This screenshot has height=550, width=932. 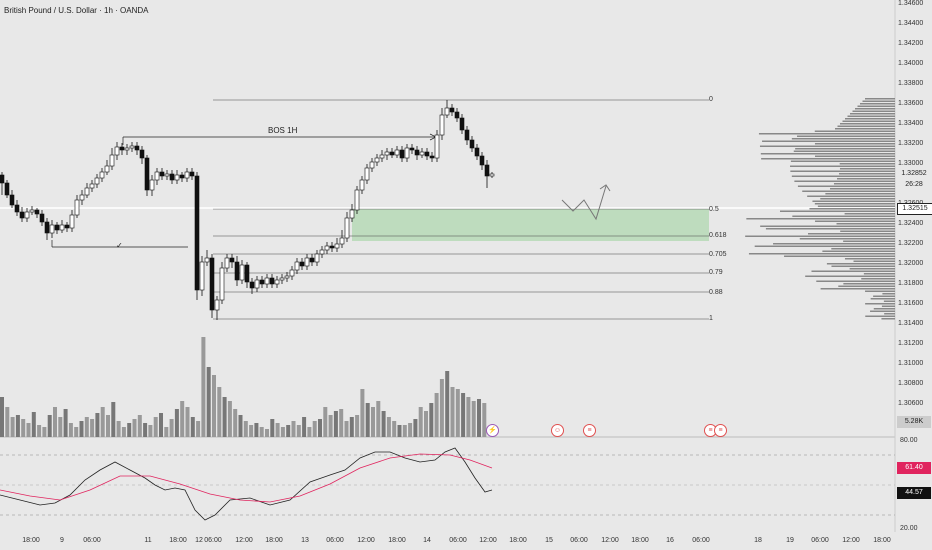 What do you see at coordinates (758, 540) in the screenshot?
I see `time-axis-label: 18` at bounding box center [758, 540].